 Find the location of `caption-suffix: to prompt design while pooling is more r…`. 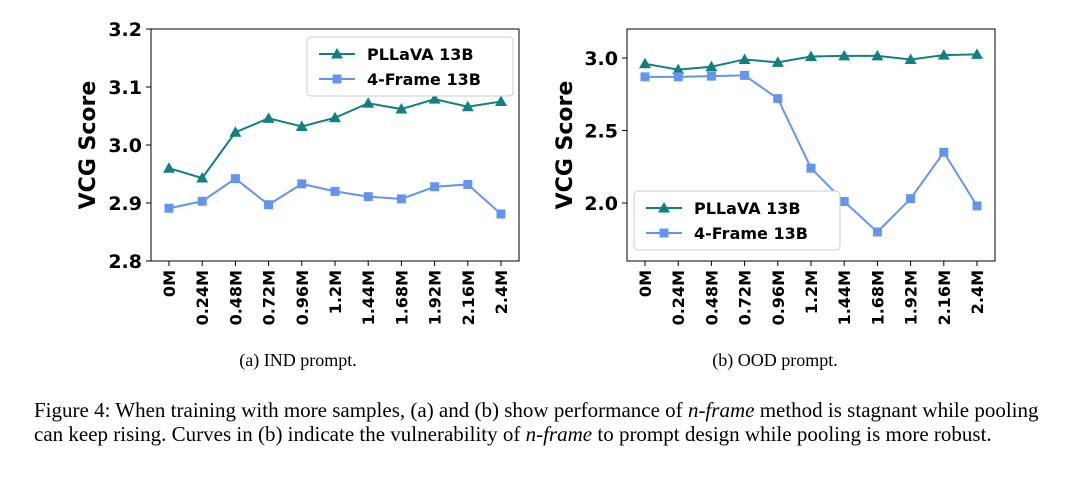

caption-suffix: to prompt design while pooling is more r… is located at coordinates (792, 434).